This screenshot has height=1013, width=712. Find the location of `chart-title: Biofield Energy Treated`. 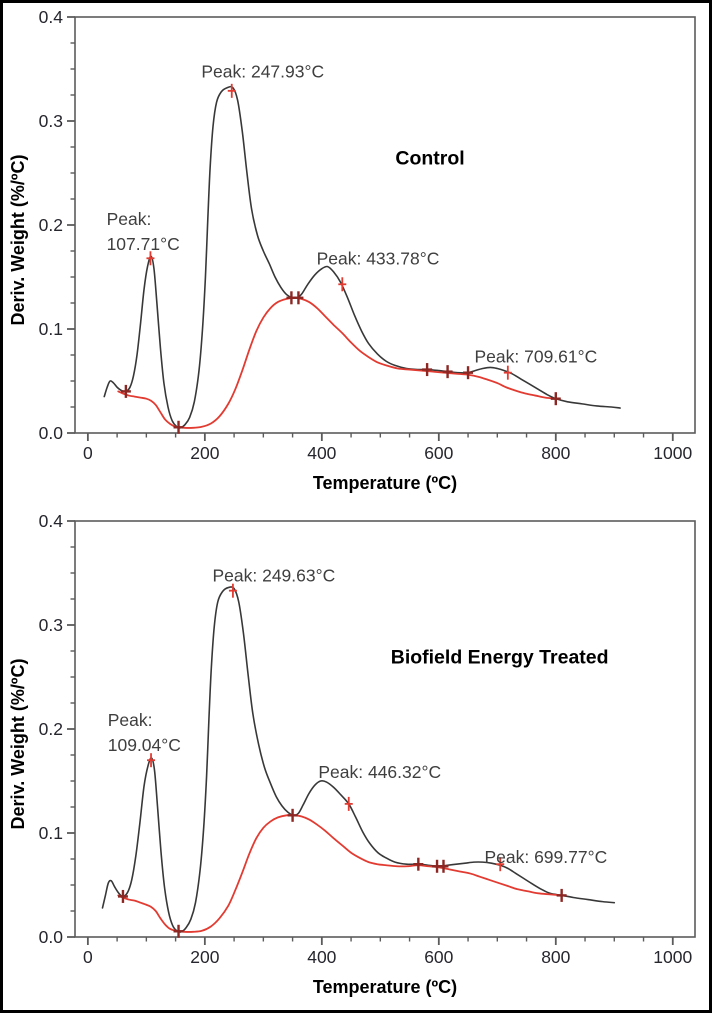

chart-title: Biofield Energy Treated is located at coordinates (500, 657).